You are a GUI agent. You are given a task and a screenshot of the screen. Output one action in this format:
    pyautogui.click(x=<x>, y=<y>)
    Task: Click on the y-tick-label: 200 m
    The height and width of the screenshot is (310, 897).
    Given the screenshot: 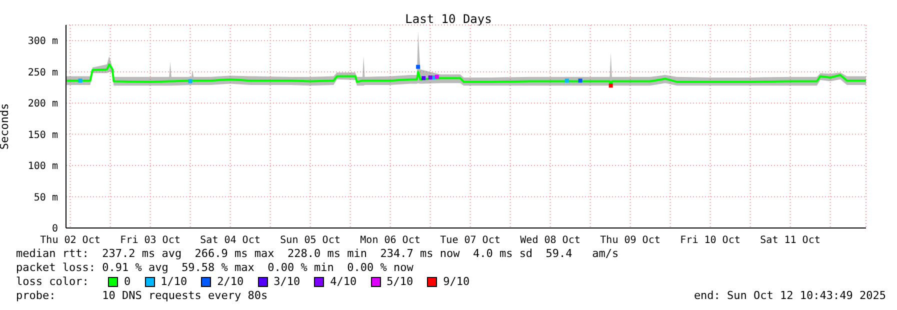 What is the action you would take?
    pyautogui.click(x=43, y=104)
    